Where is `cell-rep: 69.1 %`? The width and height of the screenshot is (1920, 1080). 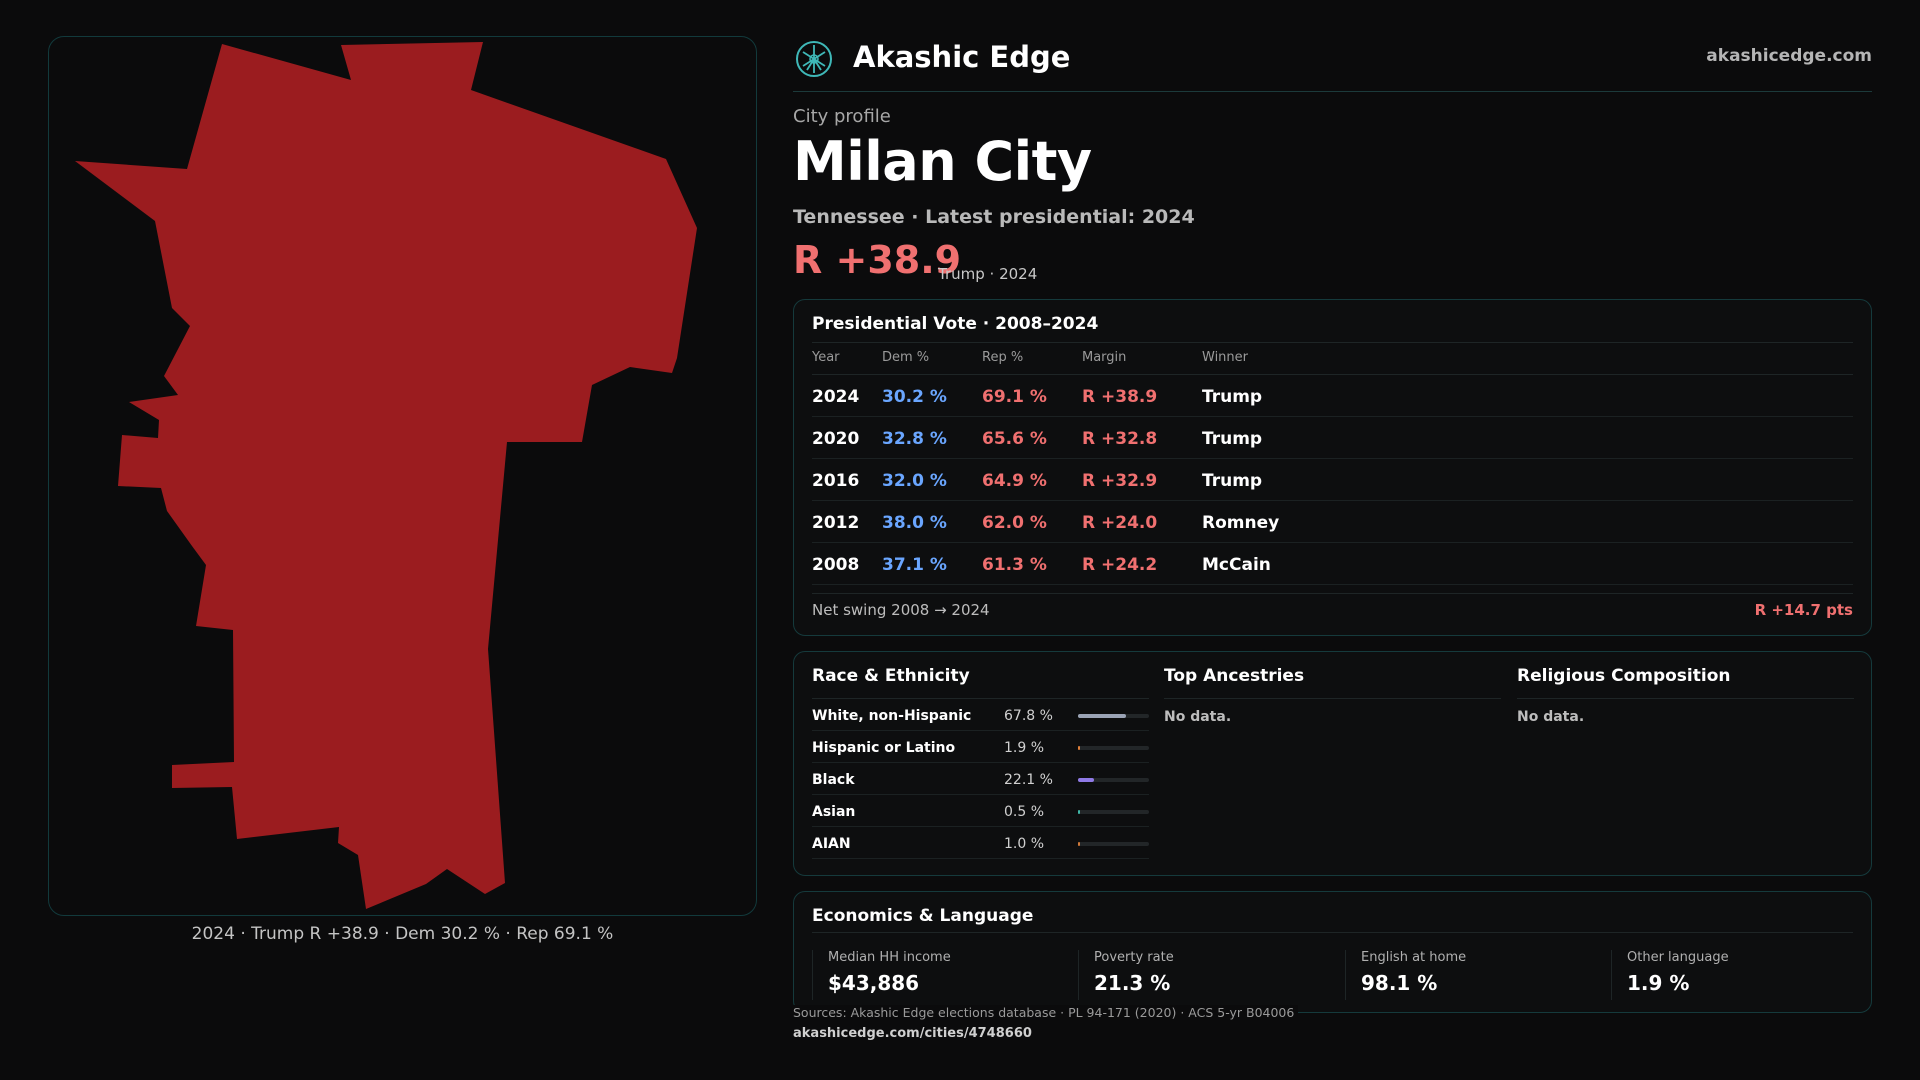
cell-rep: 69.1 % is located at coordinates (1014, 397).